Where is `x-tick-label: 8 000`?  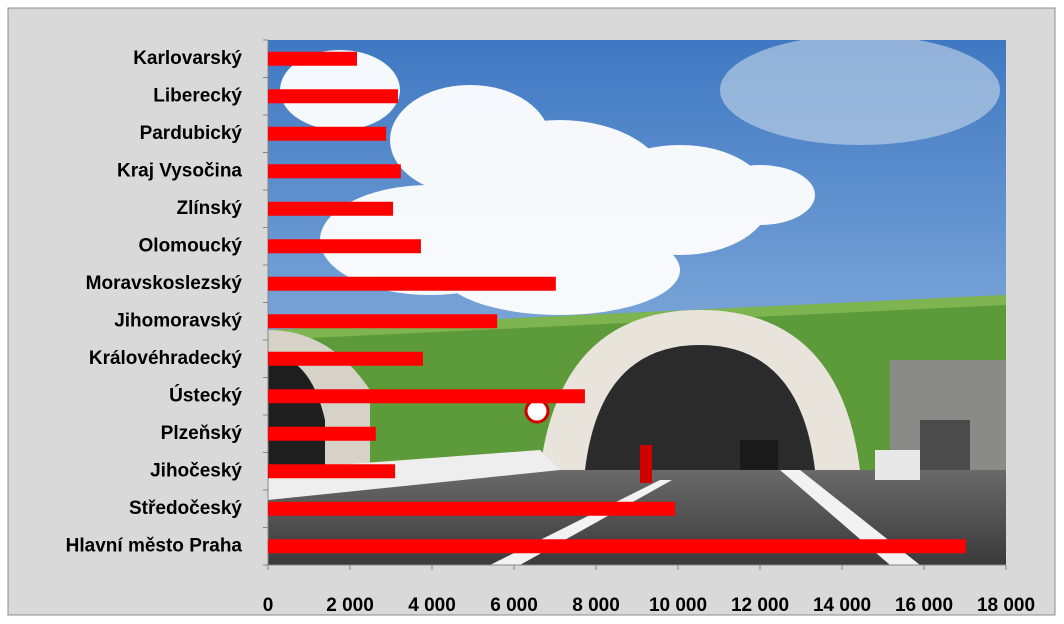
x-tick-label: 8 000 is located at coordinates (596, 605).